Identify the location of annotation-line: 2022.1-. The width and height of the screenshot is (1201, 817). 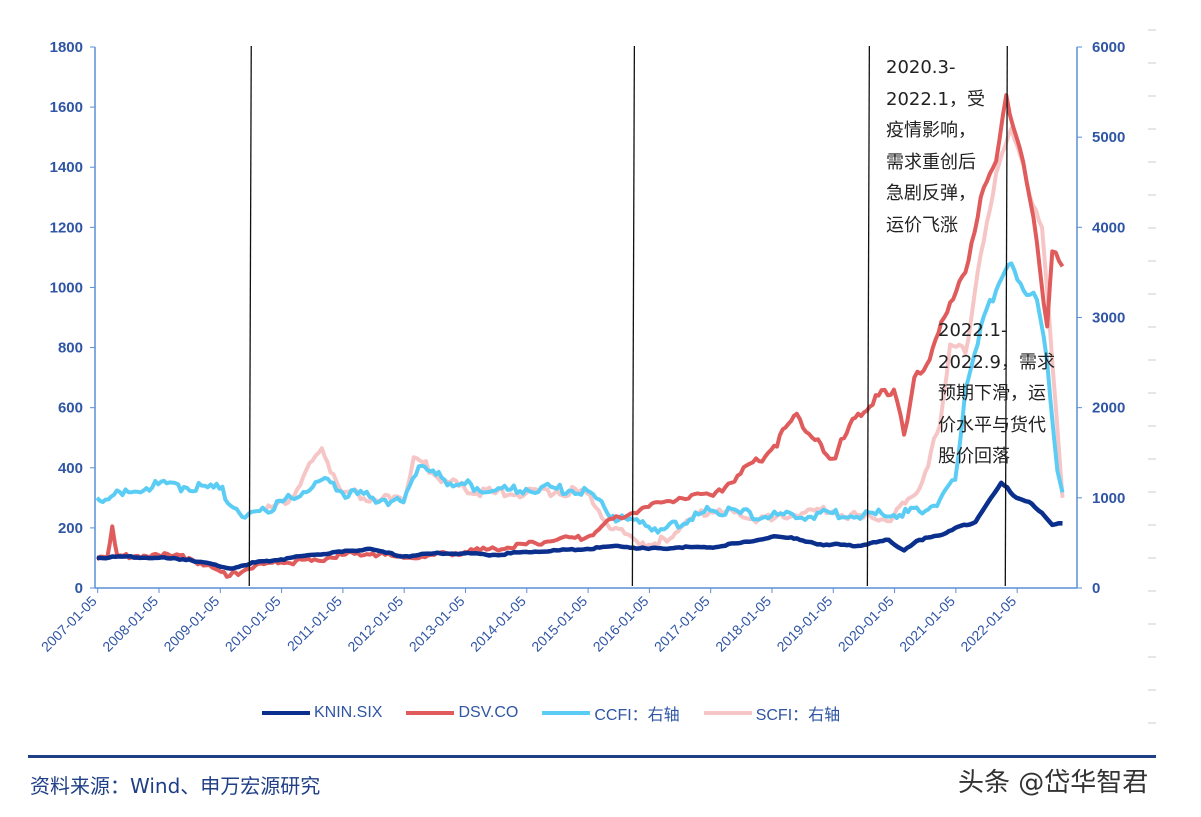
(973, 330).